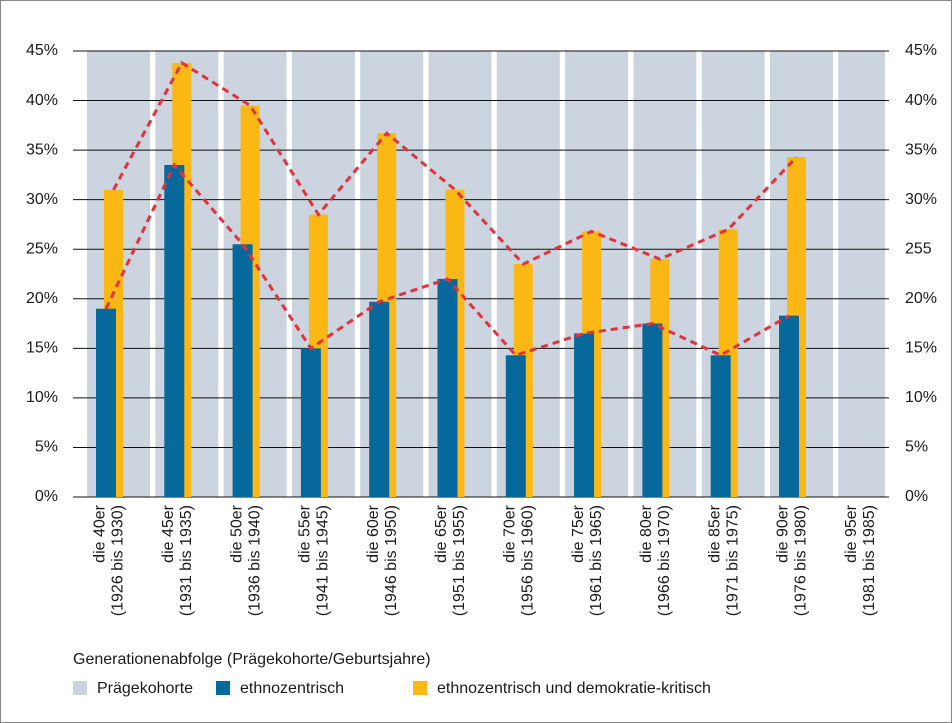  I want to click on x-tick-label: die 80er, so click(646, 533).